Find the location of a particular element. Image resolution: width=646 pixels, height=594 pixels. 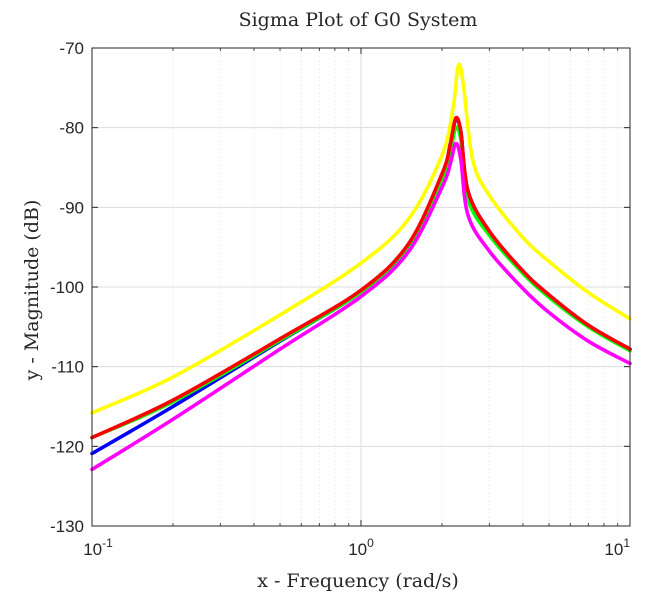

x-tick-exponent: 1 is located at coordinates (626, 543).